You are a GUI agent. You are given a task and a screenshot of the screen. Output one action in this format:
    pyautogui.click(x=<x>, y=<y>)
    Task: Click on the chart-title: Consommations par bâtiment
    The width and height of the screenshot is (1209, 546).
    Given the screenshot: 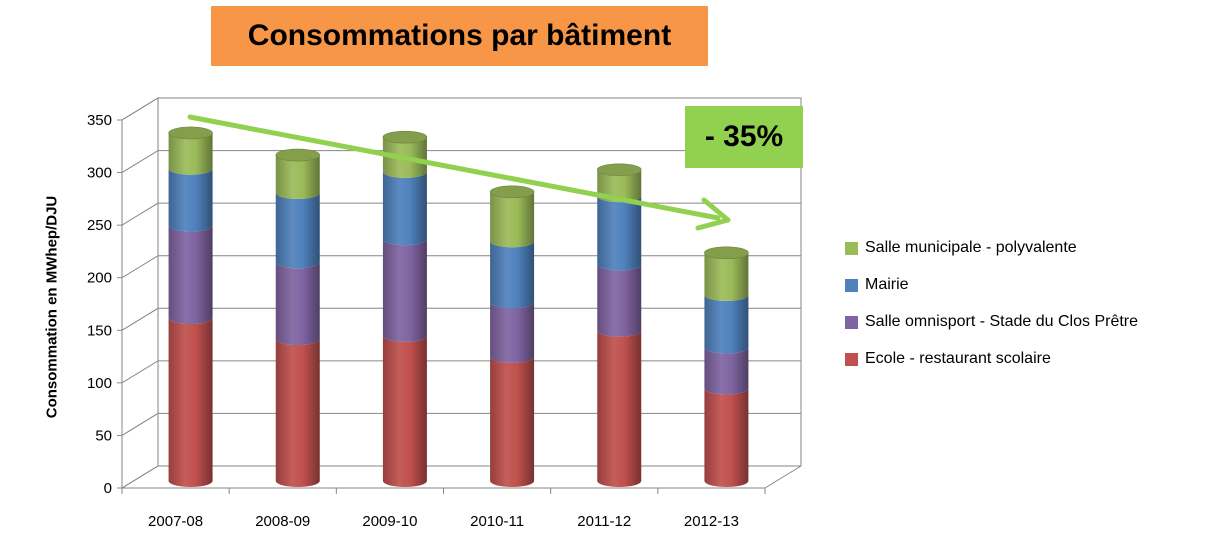 What is the action you would take?
    pyautogui.click(x=459, y=35)
    